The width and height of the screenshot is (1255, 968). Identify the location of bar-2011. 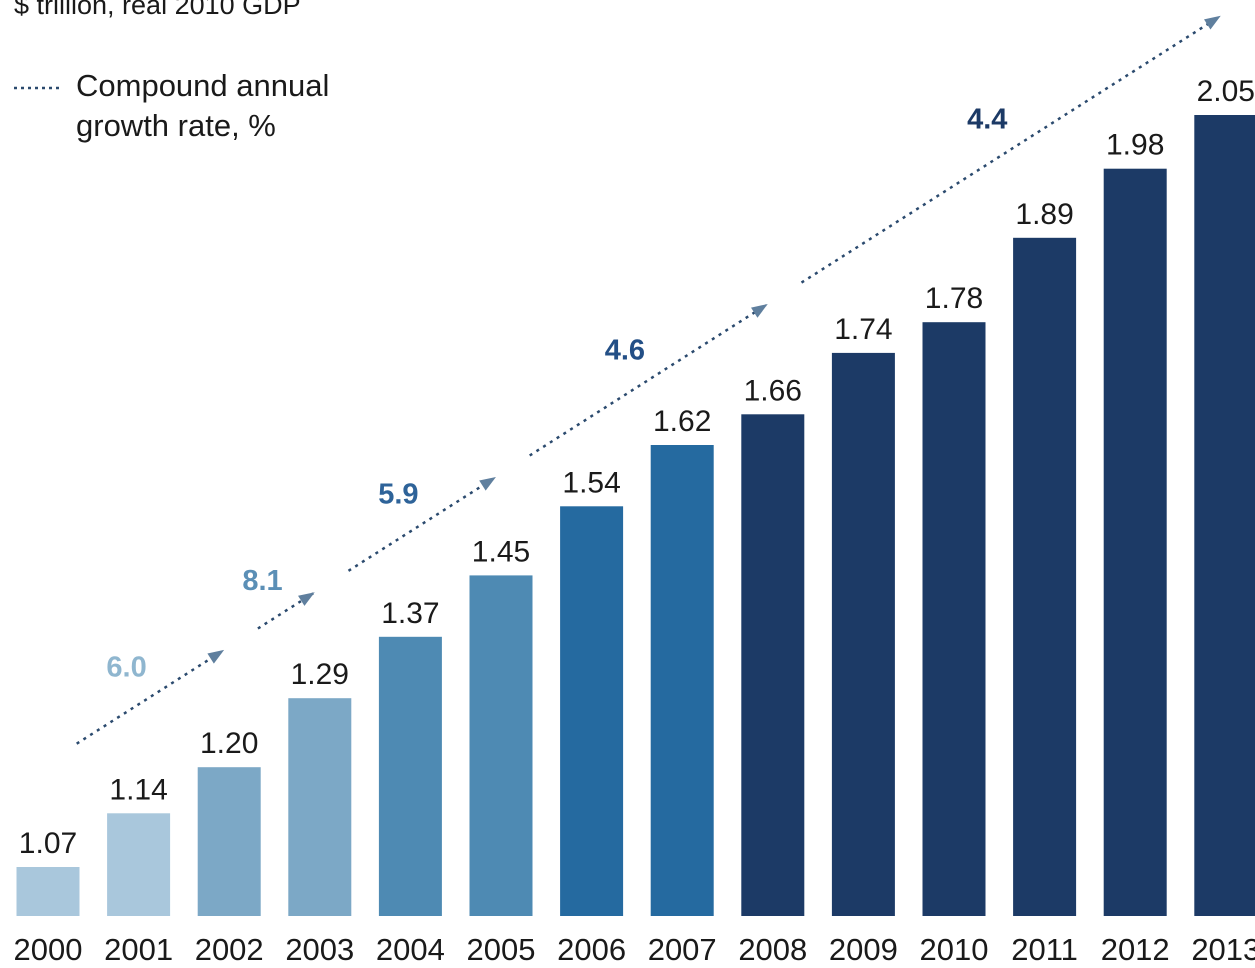
(1045, 577).